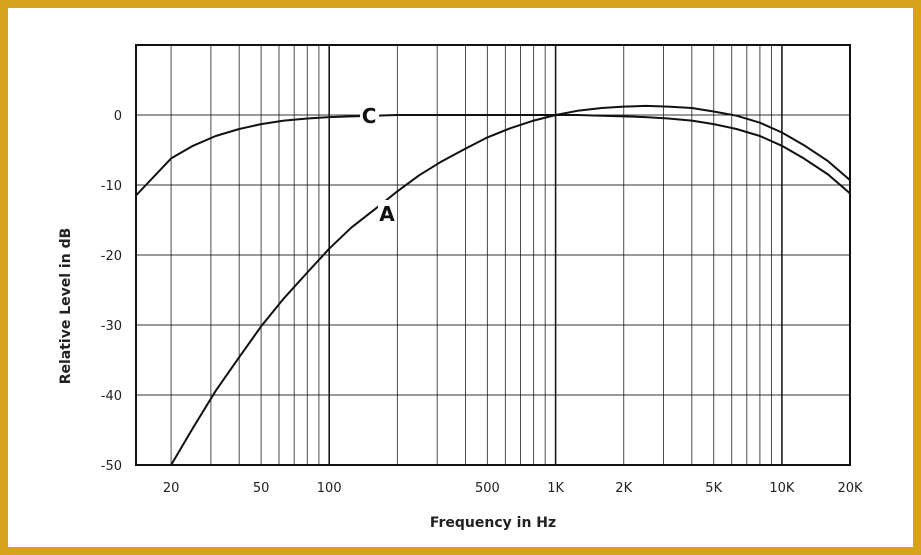  I want to click on x-tick-label: 20, so click(171, 488).